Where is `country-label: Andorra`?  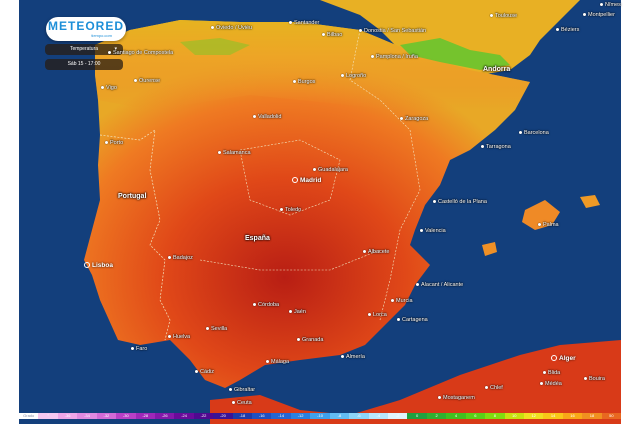
country-label: Andorra is located at coordinates (497, 69).